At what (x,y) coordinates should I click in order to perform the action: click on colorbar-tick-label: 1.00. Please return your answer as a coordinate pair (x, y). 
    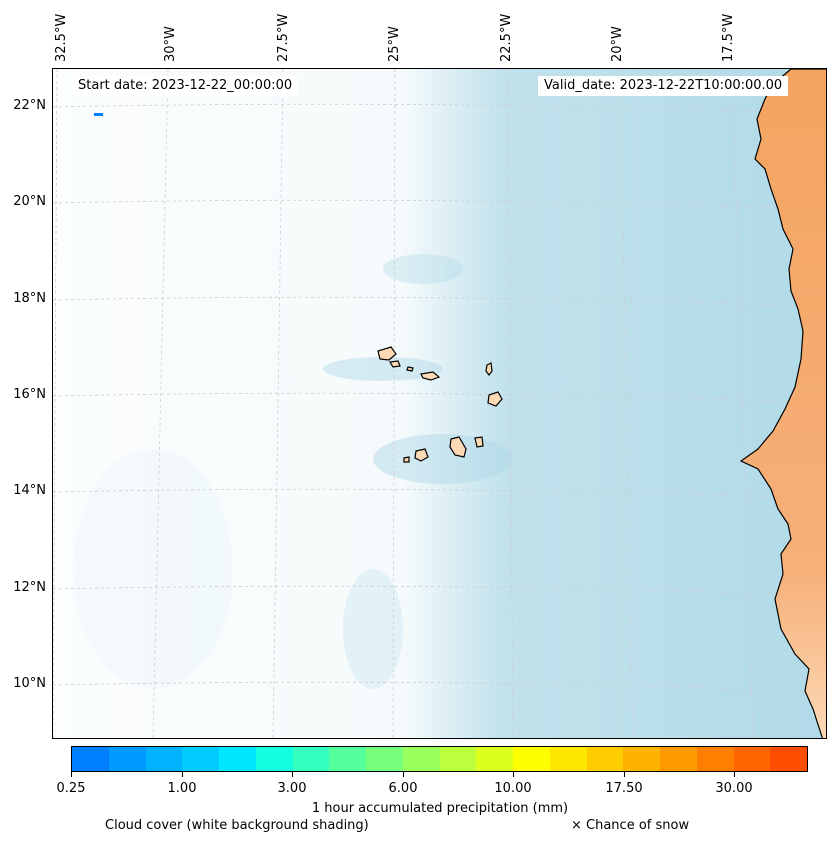
    Looking at the image, I should click on (182, 788).